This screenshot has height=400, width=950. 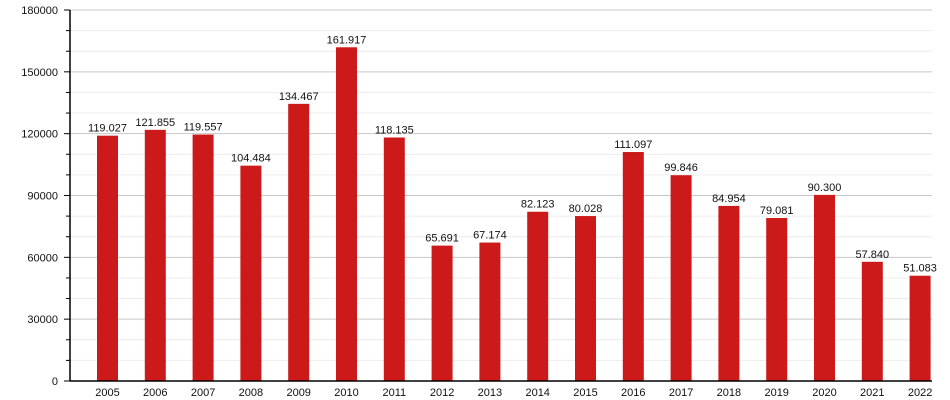 What do you see at coordinates (872, 255) in the screenshot?
I see `data-label: 57.840` at bounding box center [872, 255].